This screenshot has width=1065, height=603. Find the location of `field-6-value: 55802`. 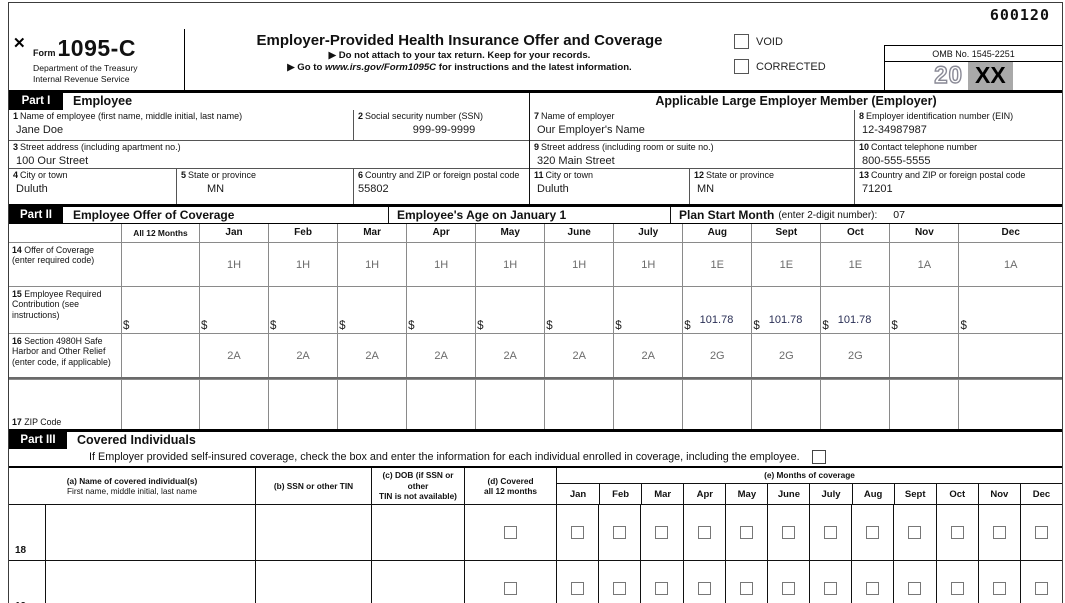

field-6-value: 55802 is located at coordinates (373, 188).